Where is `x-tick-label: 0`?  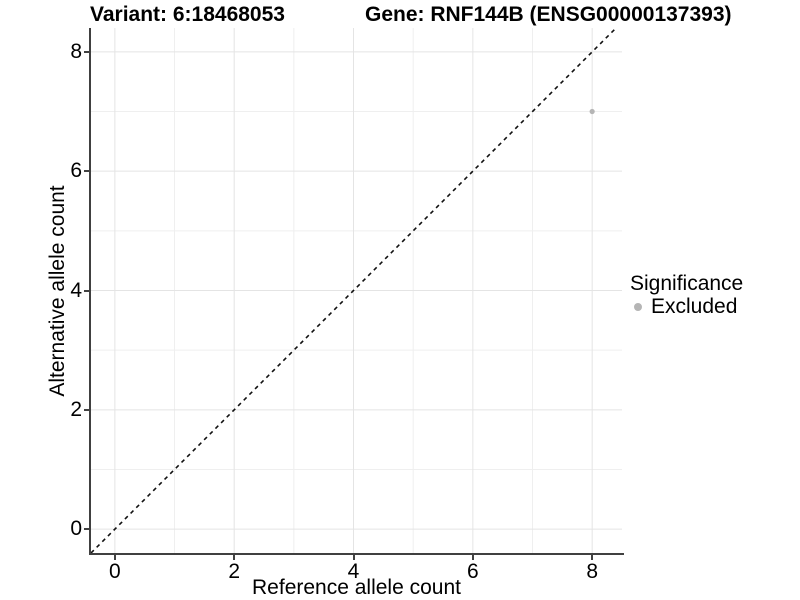 x-tick-label: 0 is located at coordinates (115, 571).